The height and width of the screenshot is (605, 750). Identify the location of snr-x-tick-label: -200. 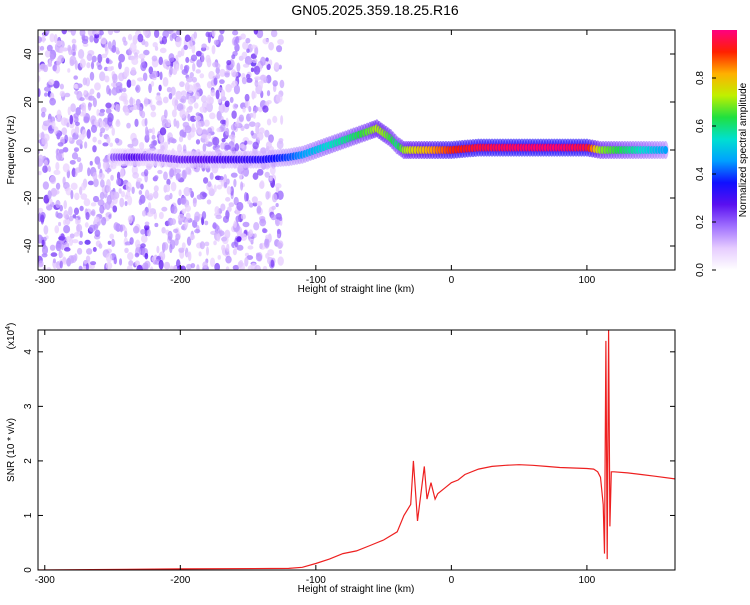
(180, 580).